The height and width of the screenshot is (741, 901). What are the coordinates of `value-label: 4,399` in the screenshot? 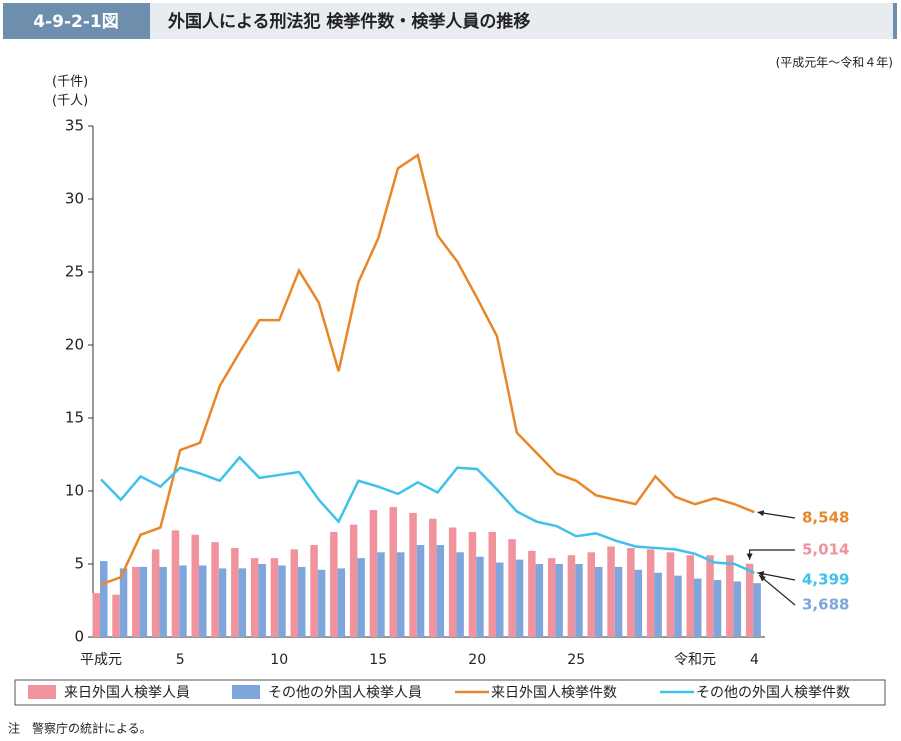 It's located at (825, 580).